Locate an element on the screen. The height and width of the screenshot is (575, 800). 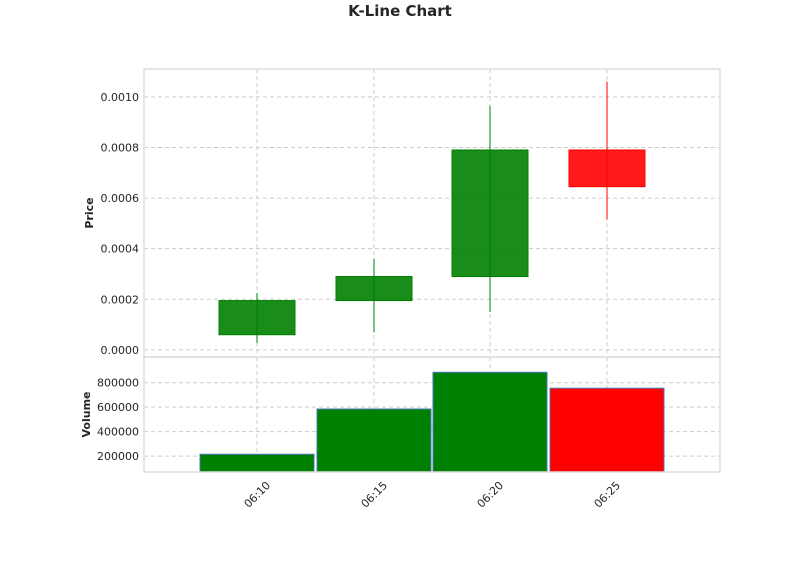
x-tick-label: 06:15 is located at coordinates (375, 495).